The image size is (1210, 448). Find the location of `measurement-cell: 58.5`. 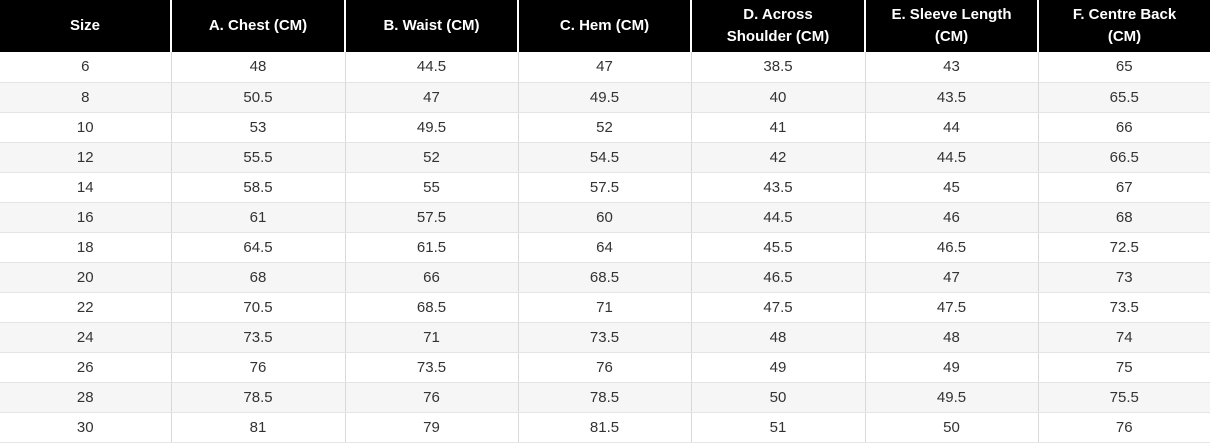

measurement-cell: 58.5 is located at coordinates (258, 187).